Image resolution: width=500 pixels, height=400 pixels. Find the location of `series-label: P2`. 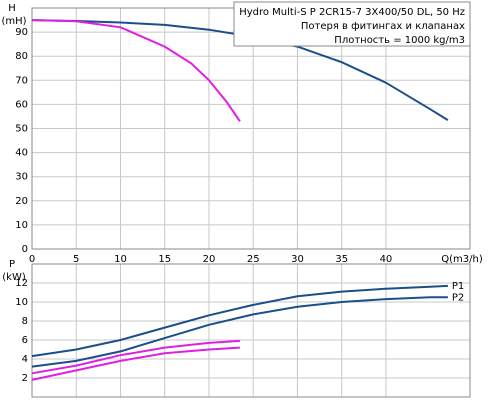

series-label: P2 is located at coordinates (458, 297).